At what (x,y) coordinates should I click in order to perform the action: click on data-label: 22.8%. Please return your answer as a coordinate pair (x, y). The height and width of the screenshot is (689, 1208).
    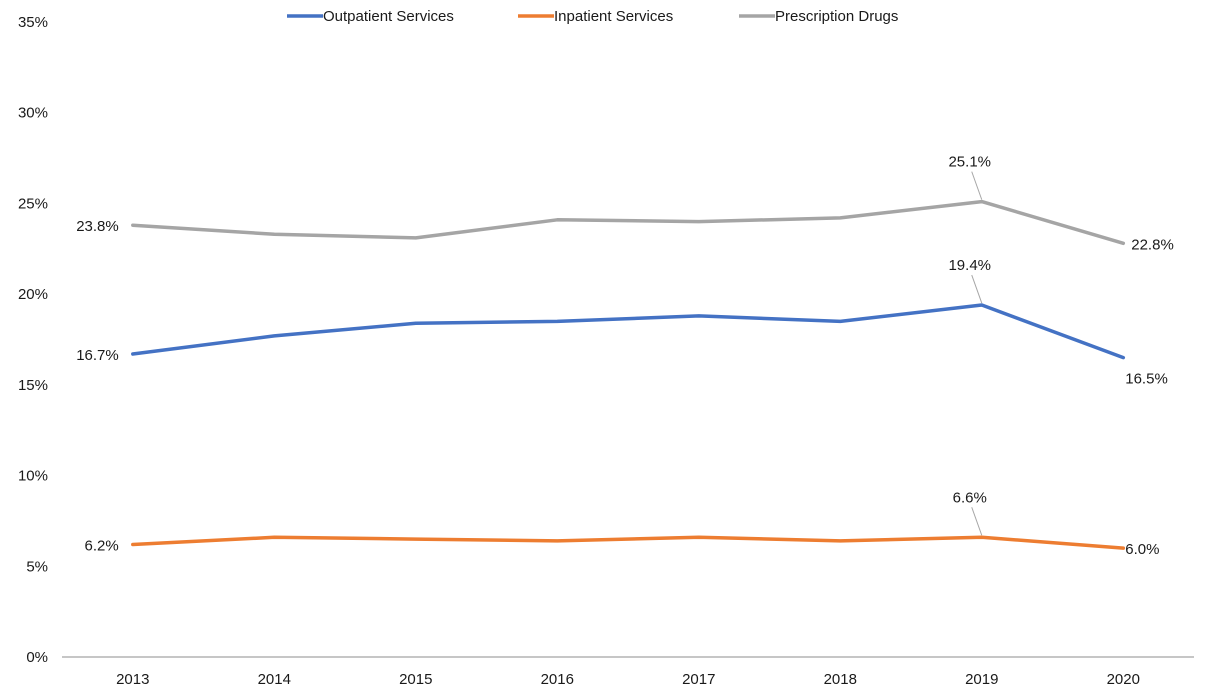
    Looking at the image, I should click on (1152, 244).